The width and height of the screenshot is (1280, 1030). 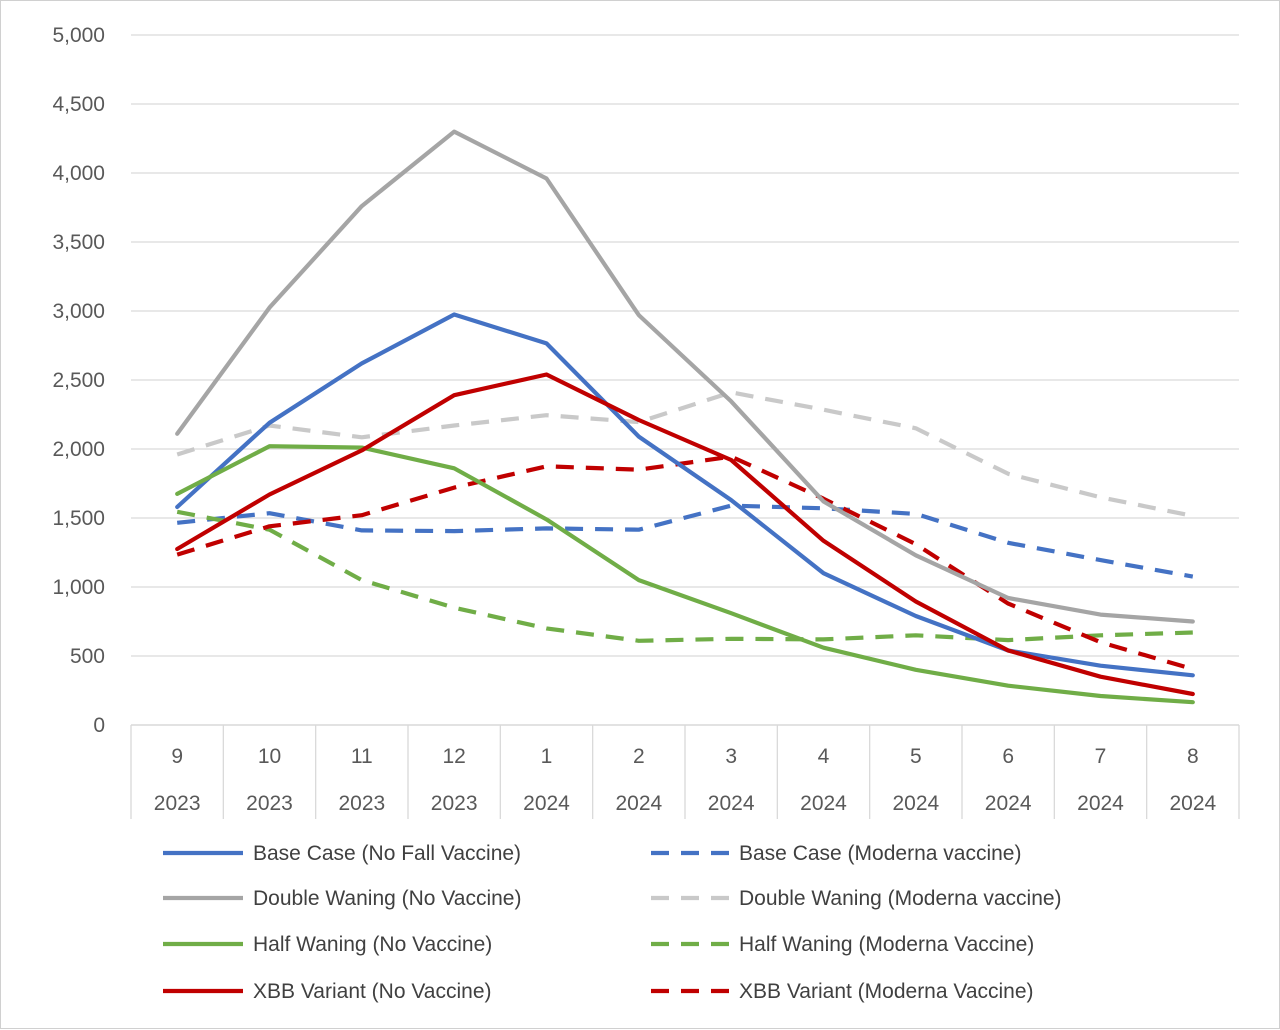 I want to click on legend-item: Double Waning (No Vaccine), so click(x=342, y=898).